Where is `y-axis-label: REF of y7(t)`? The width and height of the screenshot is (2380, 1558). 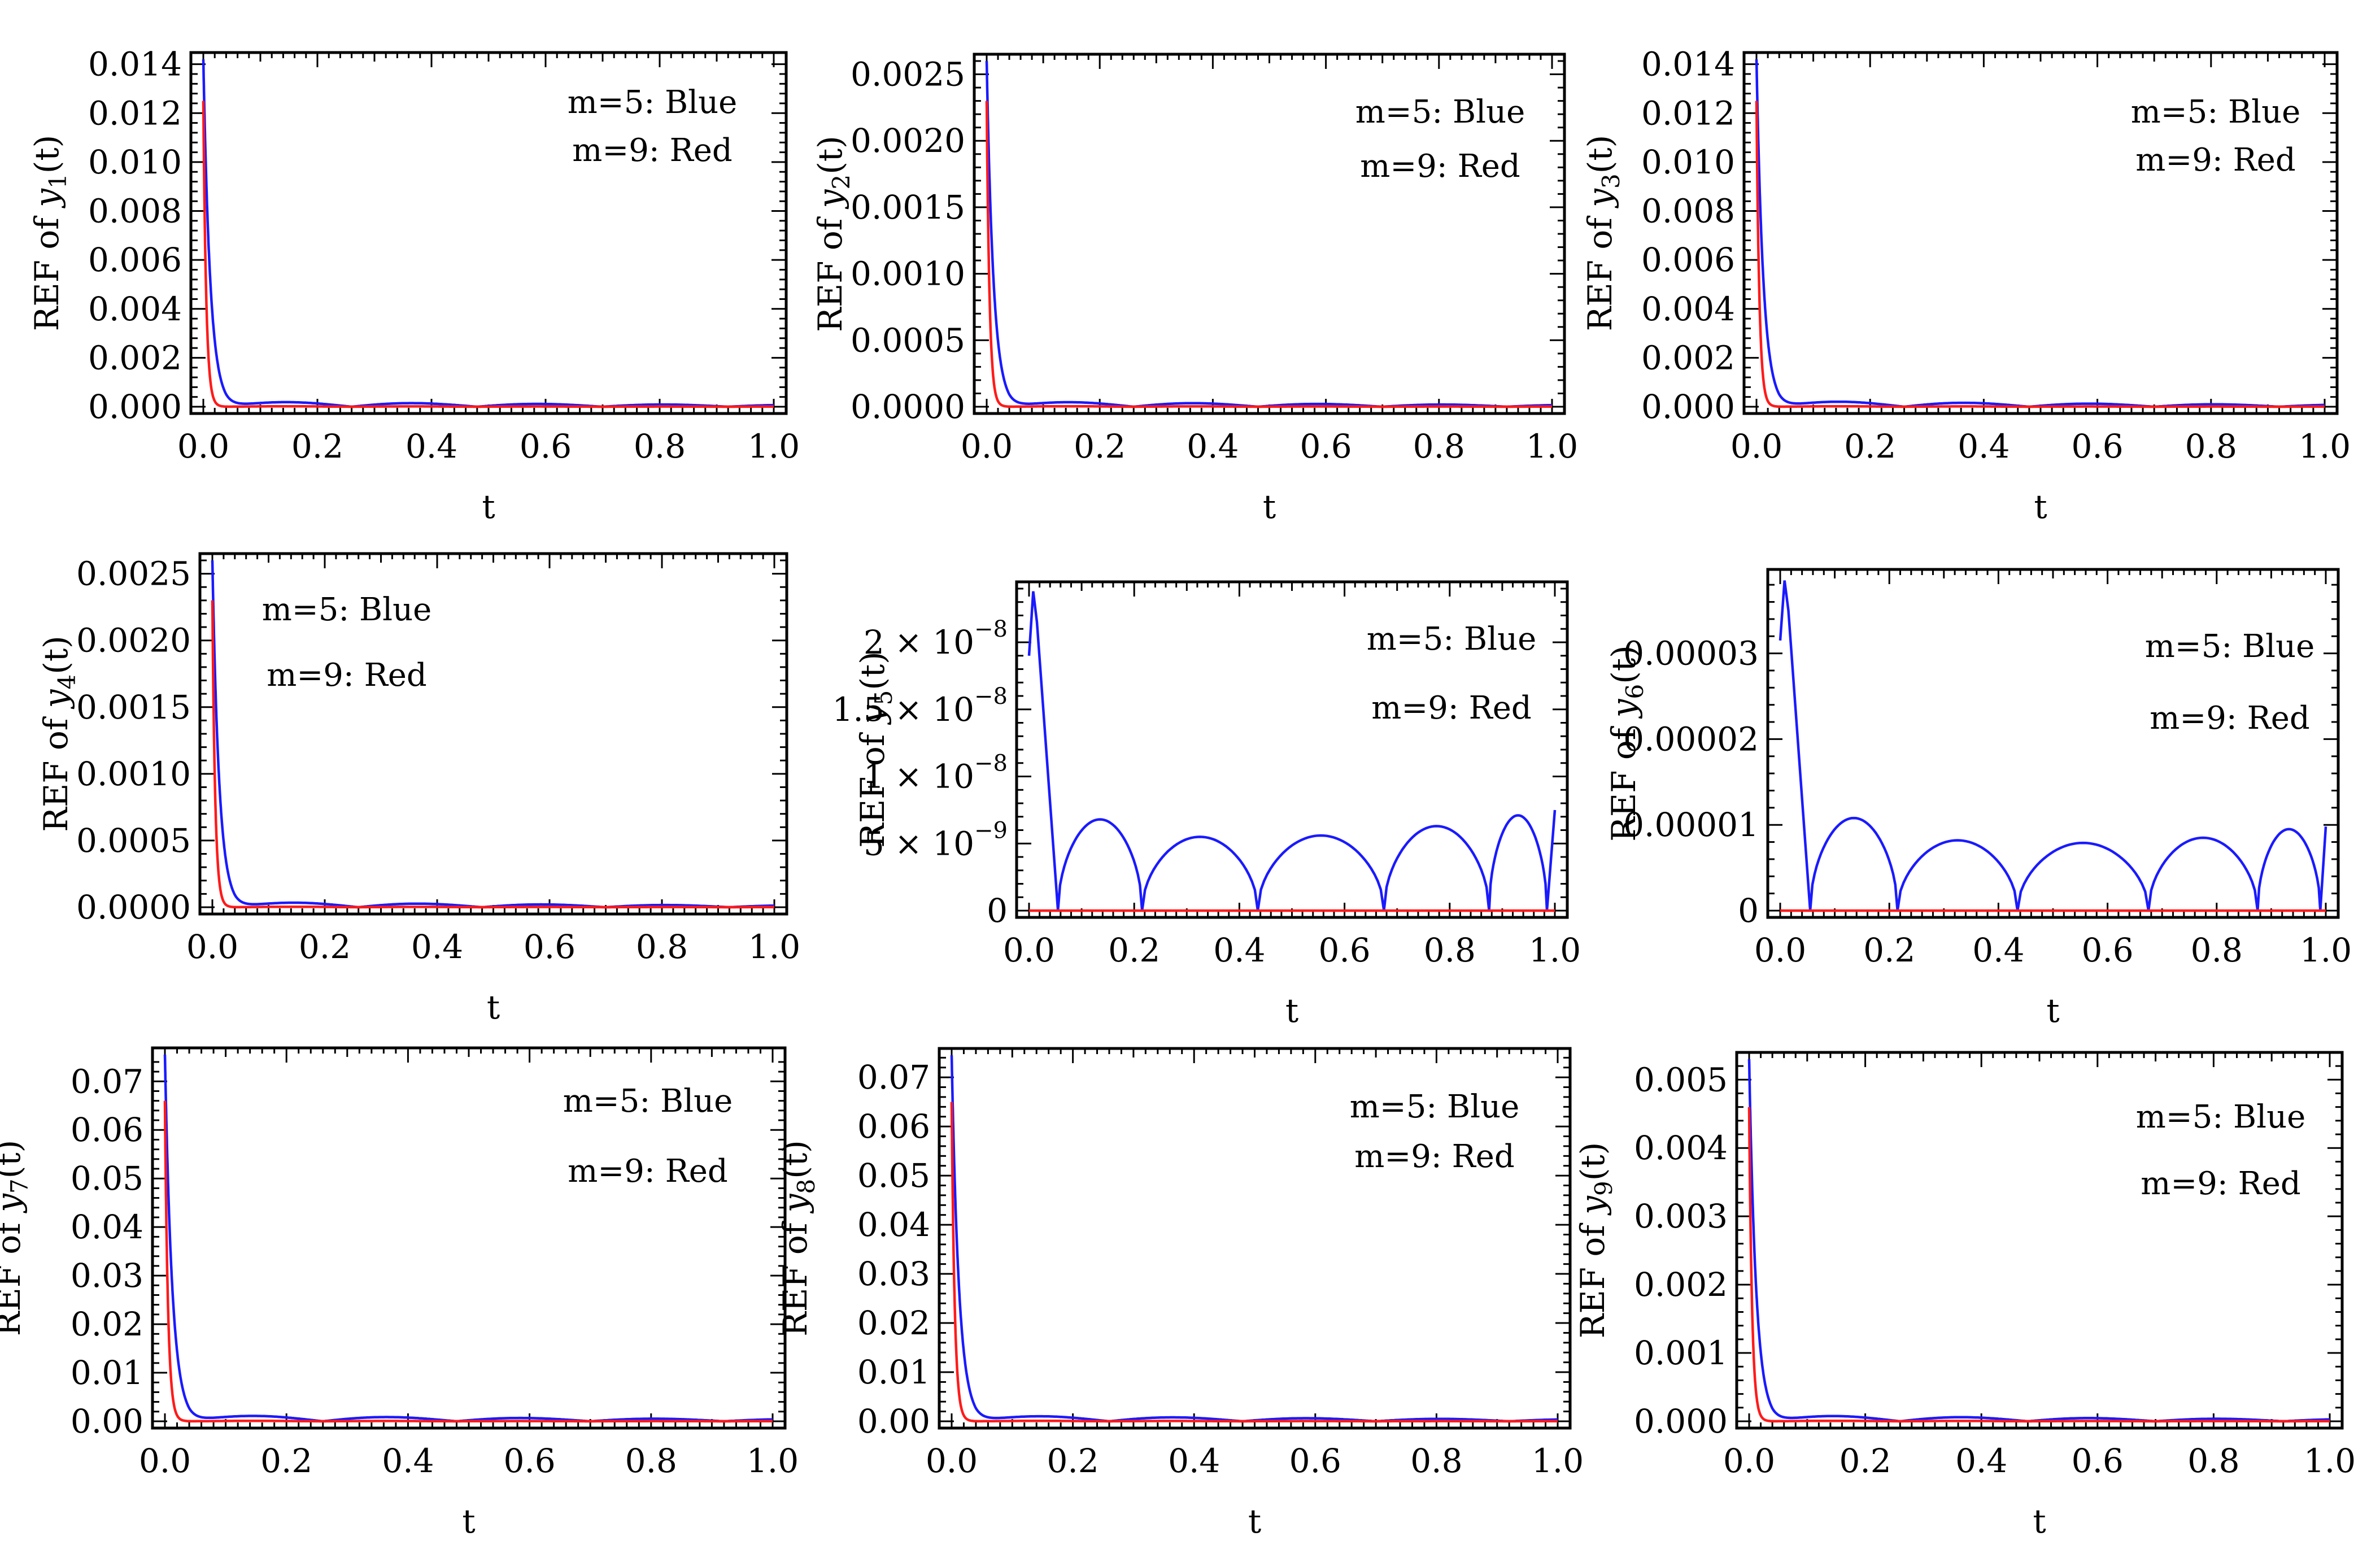 y-axis-label: REF of y7(t) is located at coordinates (16, 1238).